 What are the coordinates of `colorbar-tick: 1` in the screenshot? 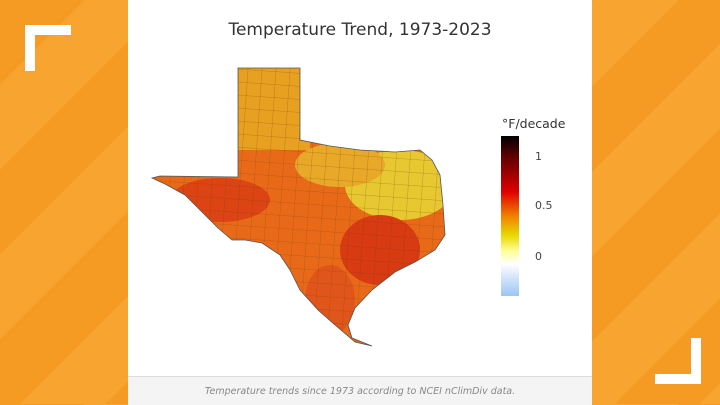 It's located at (538, 156).